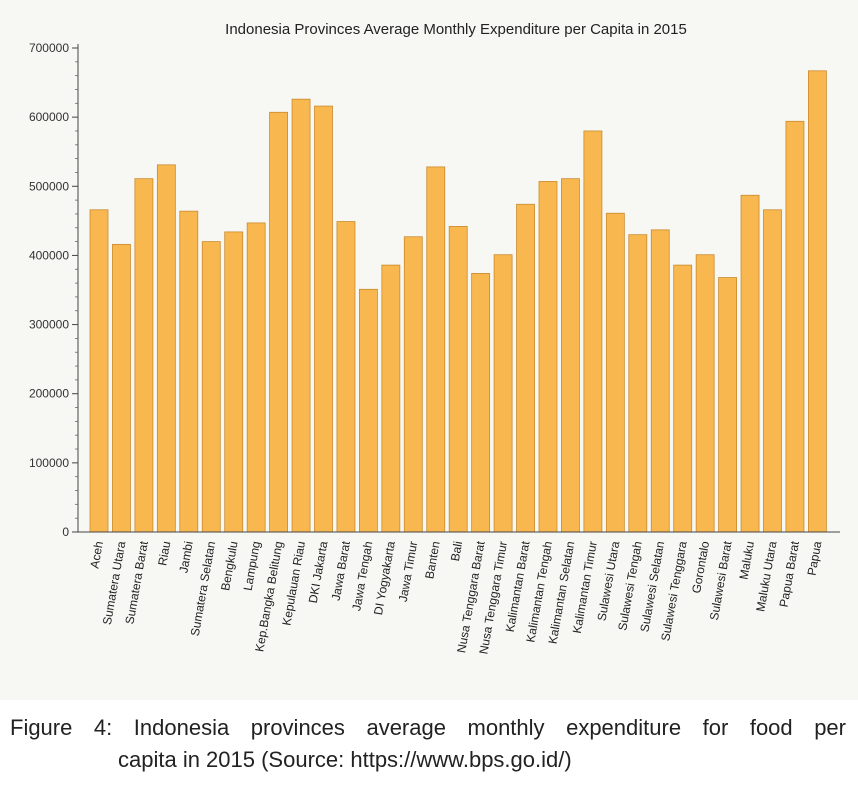 The width and height of the screenshot is (858, 787). What do you see at coordinates (185, 557) in the screenshot?
I see `x-tick-label: Jambi` at bounding box center [185, 557].